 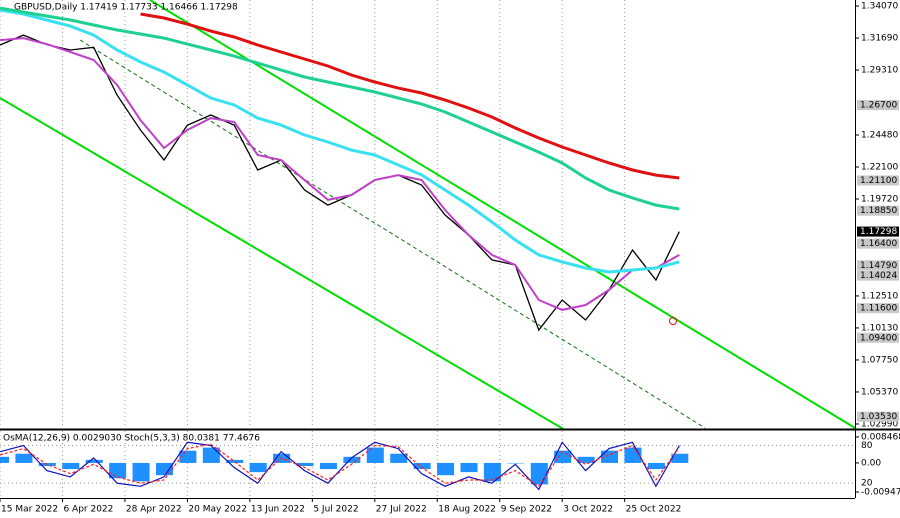 I want to click on indicator-line, so click(x=340, y=466).